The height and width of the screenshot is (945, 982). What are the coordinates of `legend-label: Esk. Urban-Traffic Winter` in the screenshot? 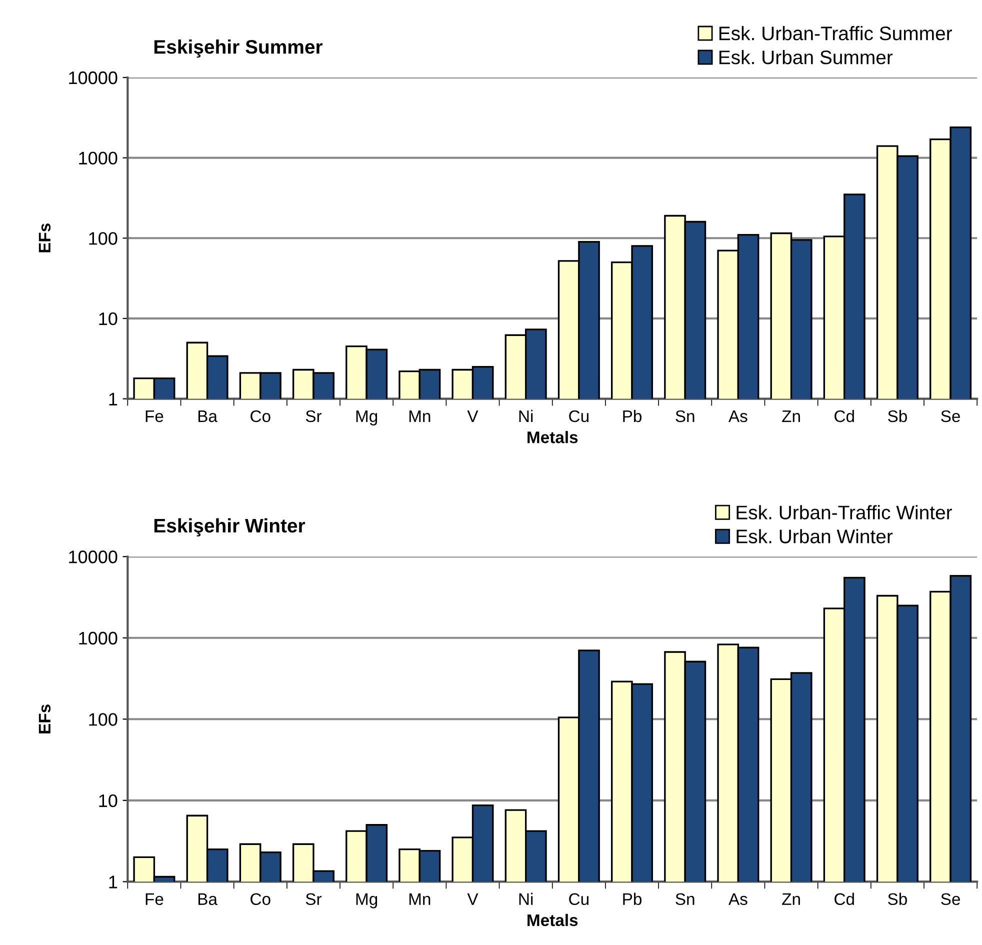 It's located at (844, 512).